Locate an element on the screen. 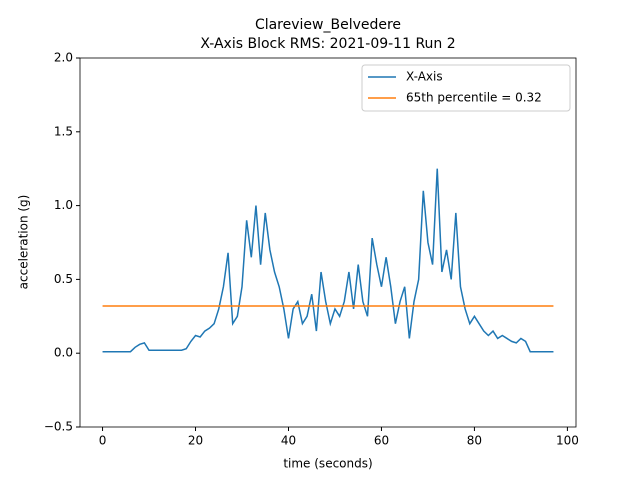 The width and height of the screenshot is (640, 484). x-axis-label: time (seconds) is located at coordinates (327, 464).